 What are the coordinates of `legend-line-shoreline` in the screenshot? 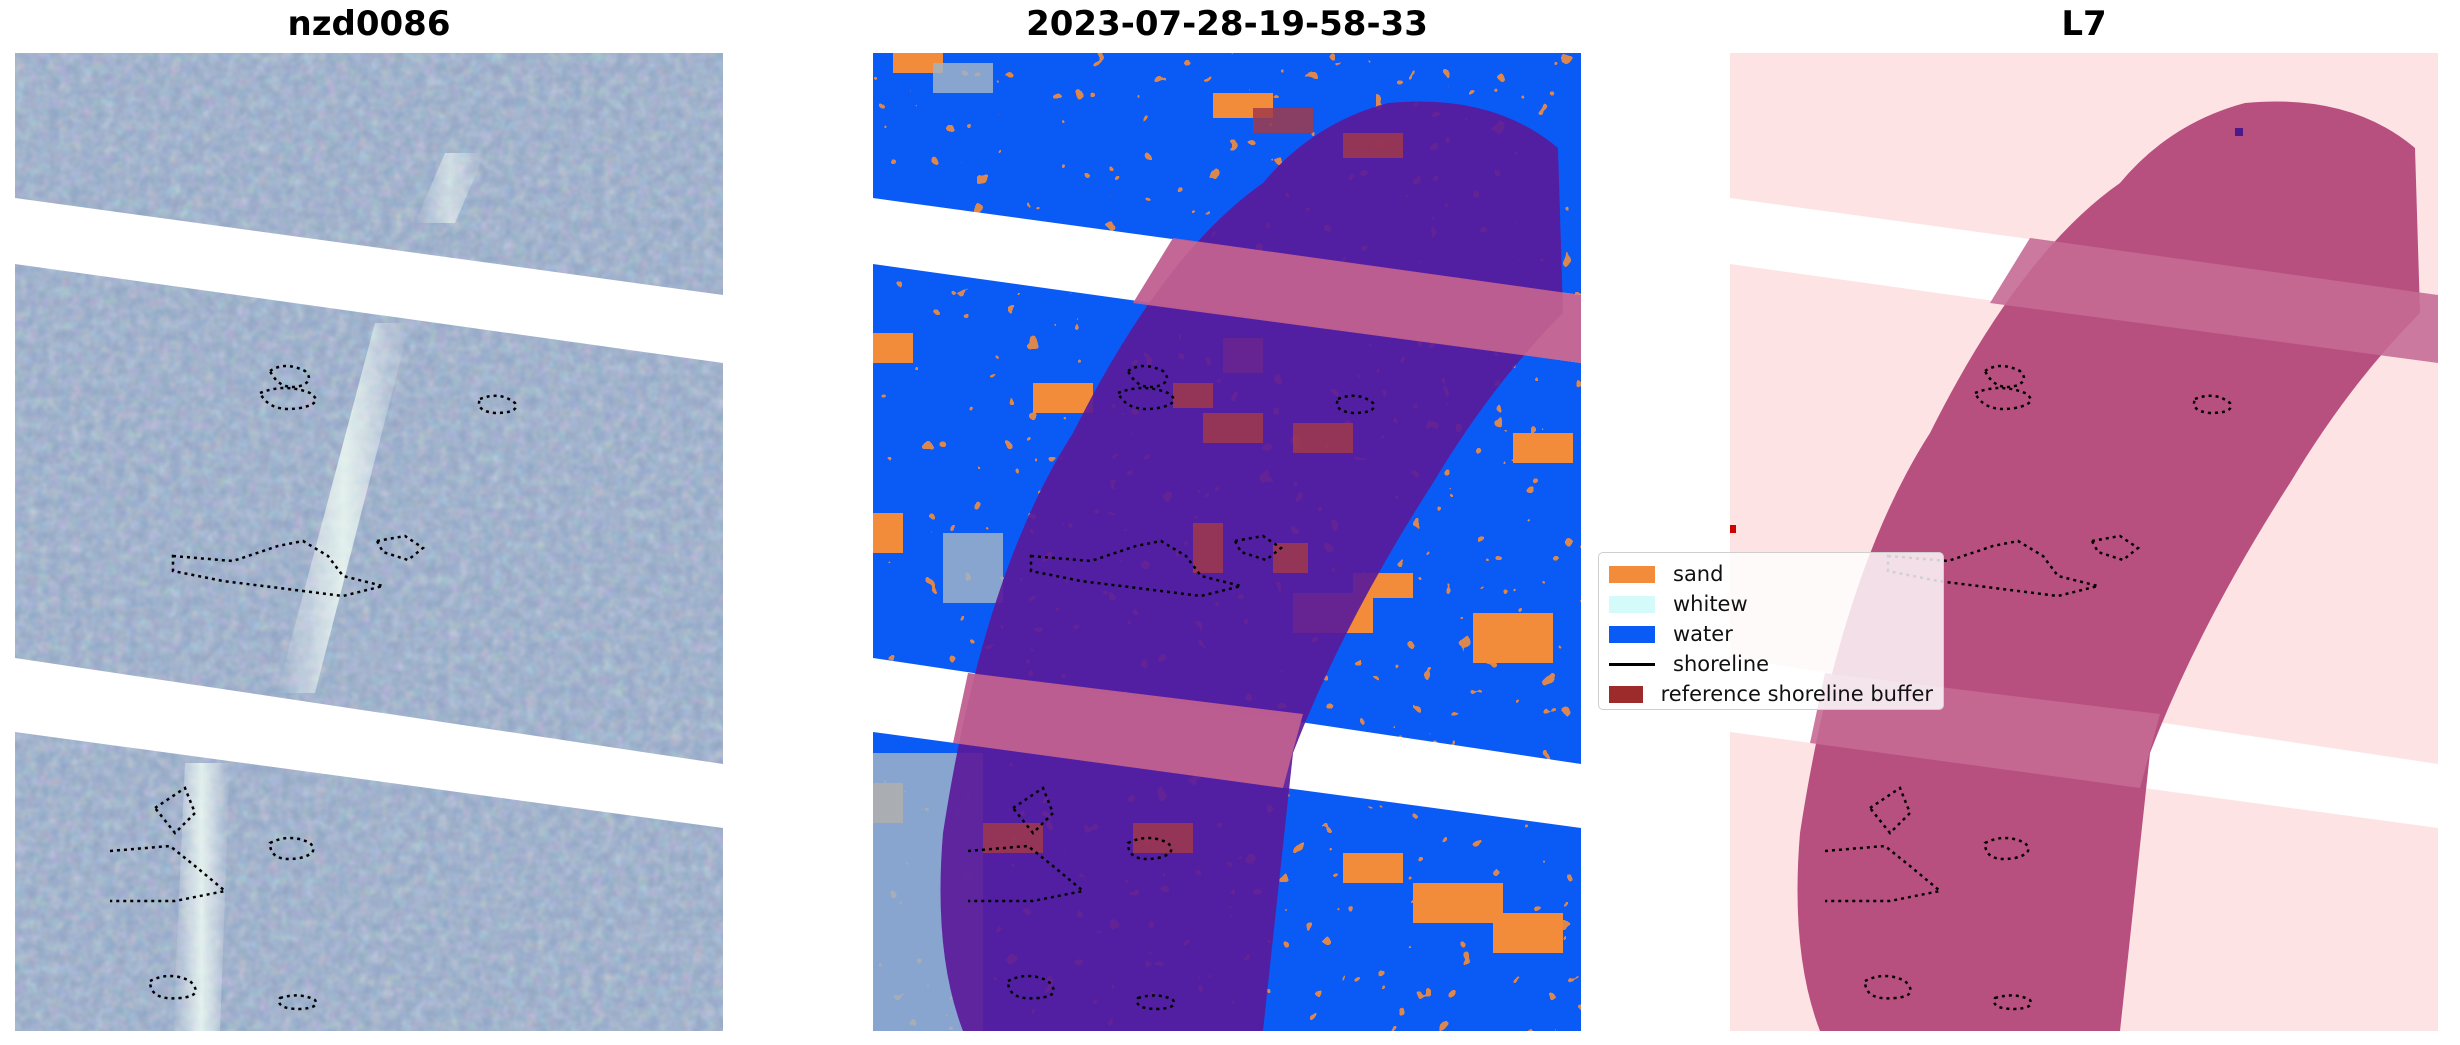 It's located at (1632, 664).